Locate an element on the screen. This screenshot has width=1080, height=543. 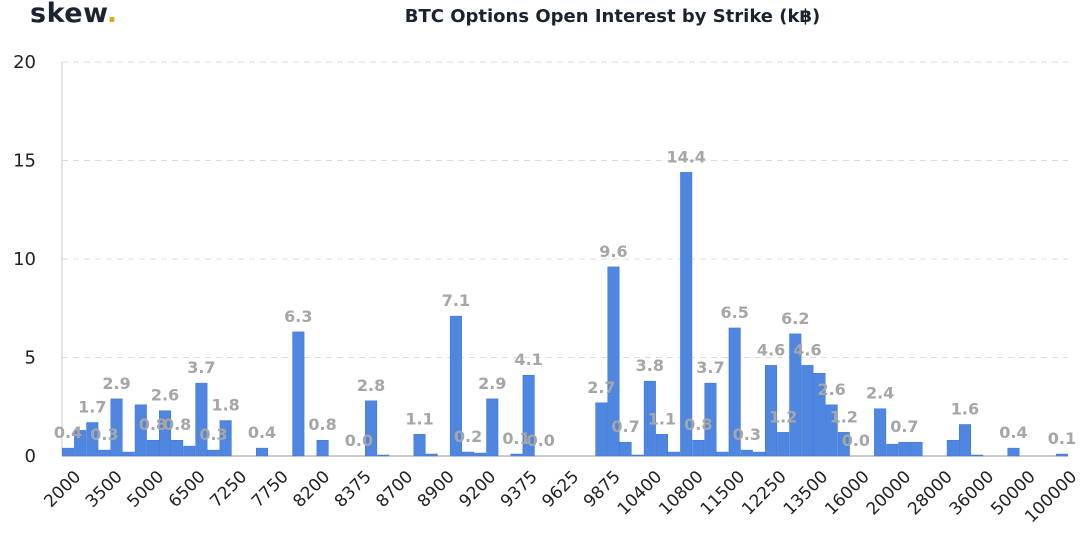
x-tick-label: 12250 is located at coordinates (764, 493).